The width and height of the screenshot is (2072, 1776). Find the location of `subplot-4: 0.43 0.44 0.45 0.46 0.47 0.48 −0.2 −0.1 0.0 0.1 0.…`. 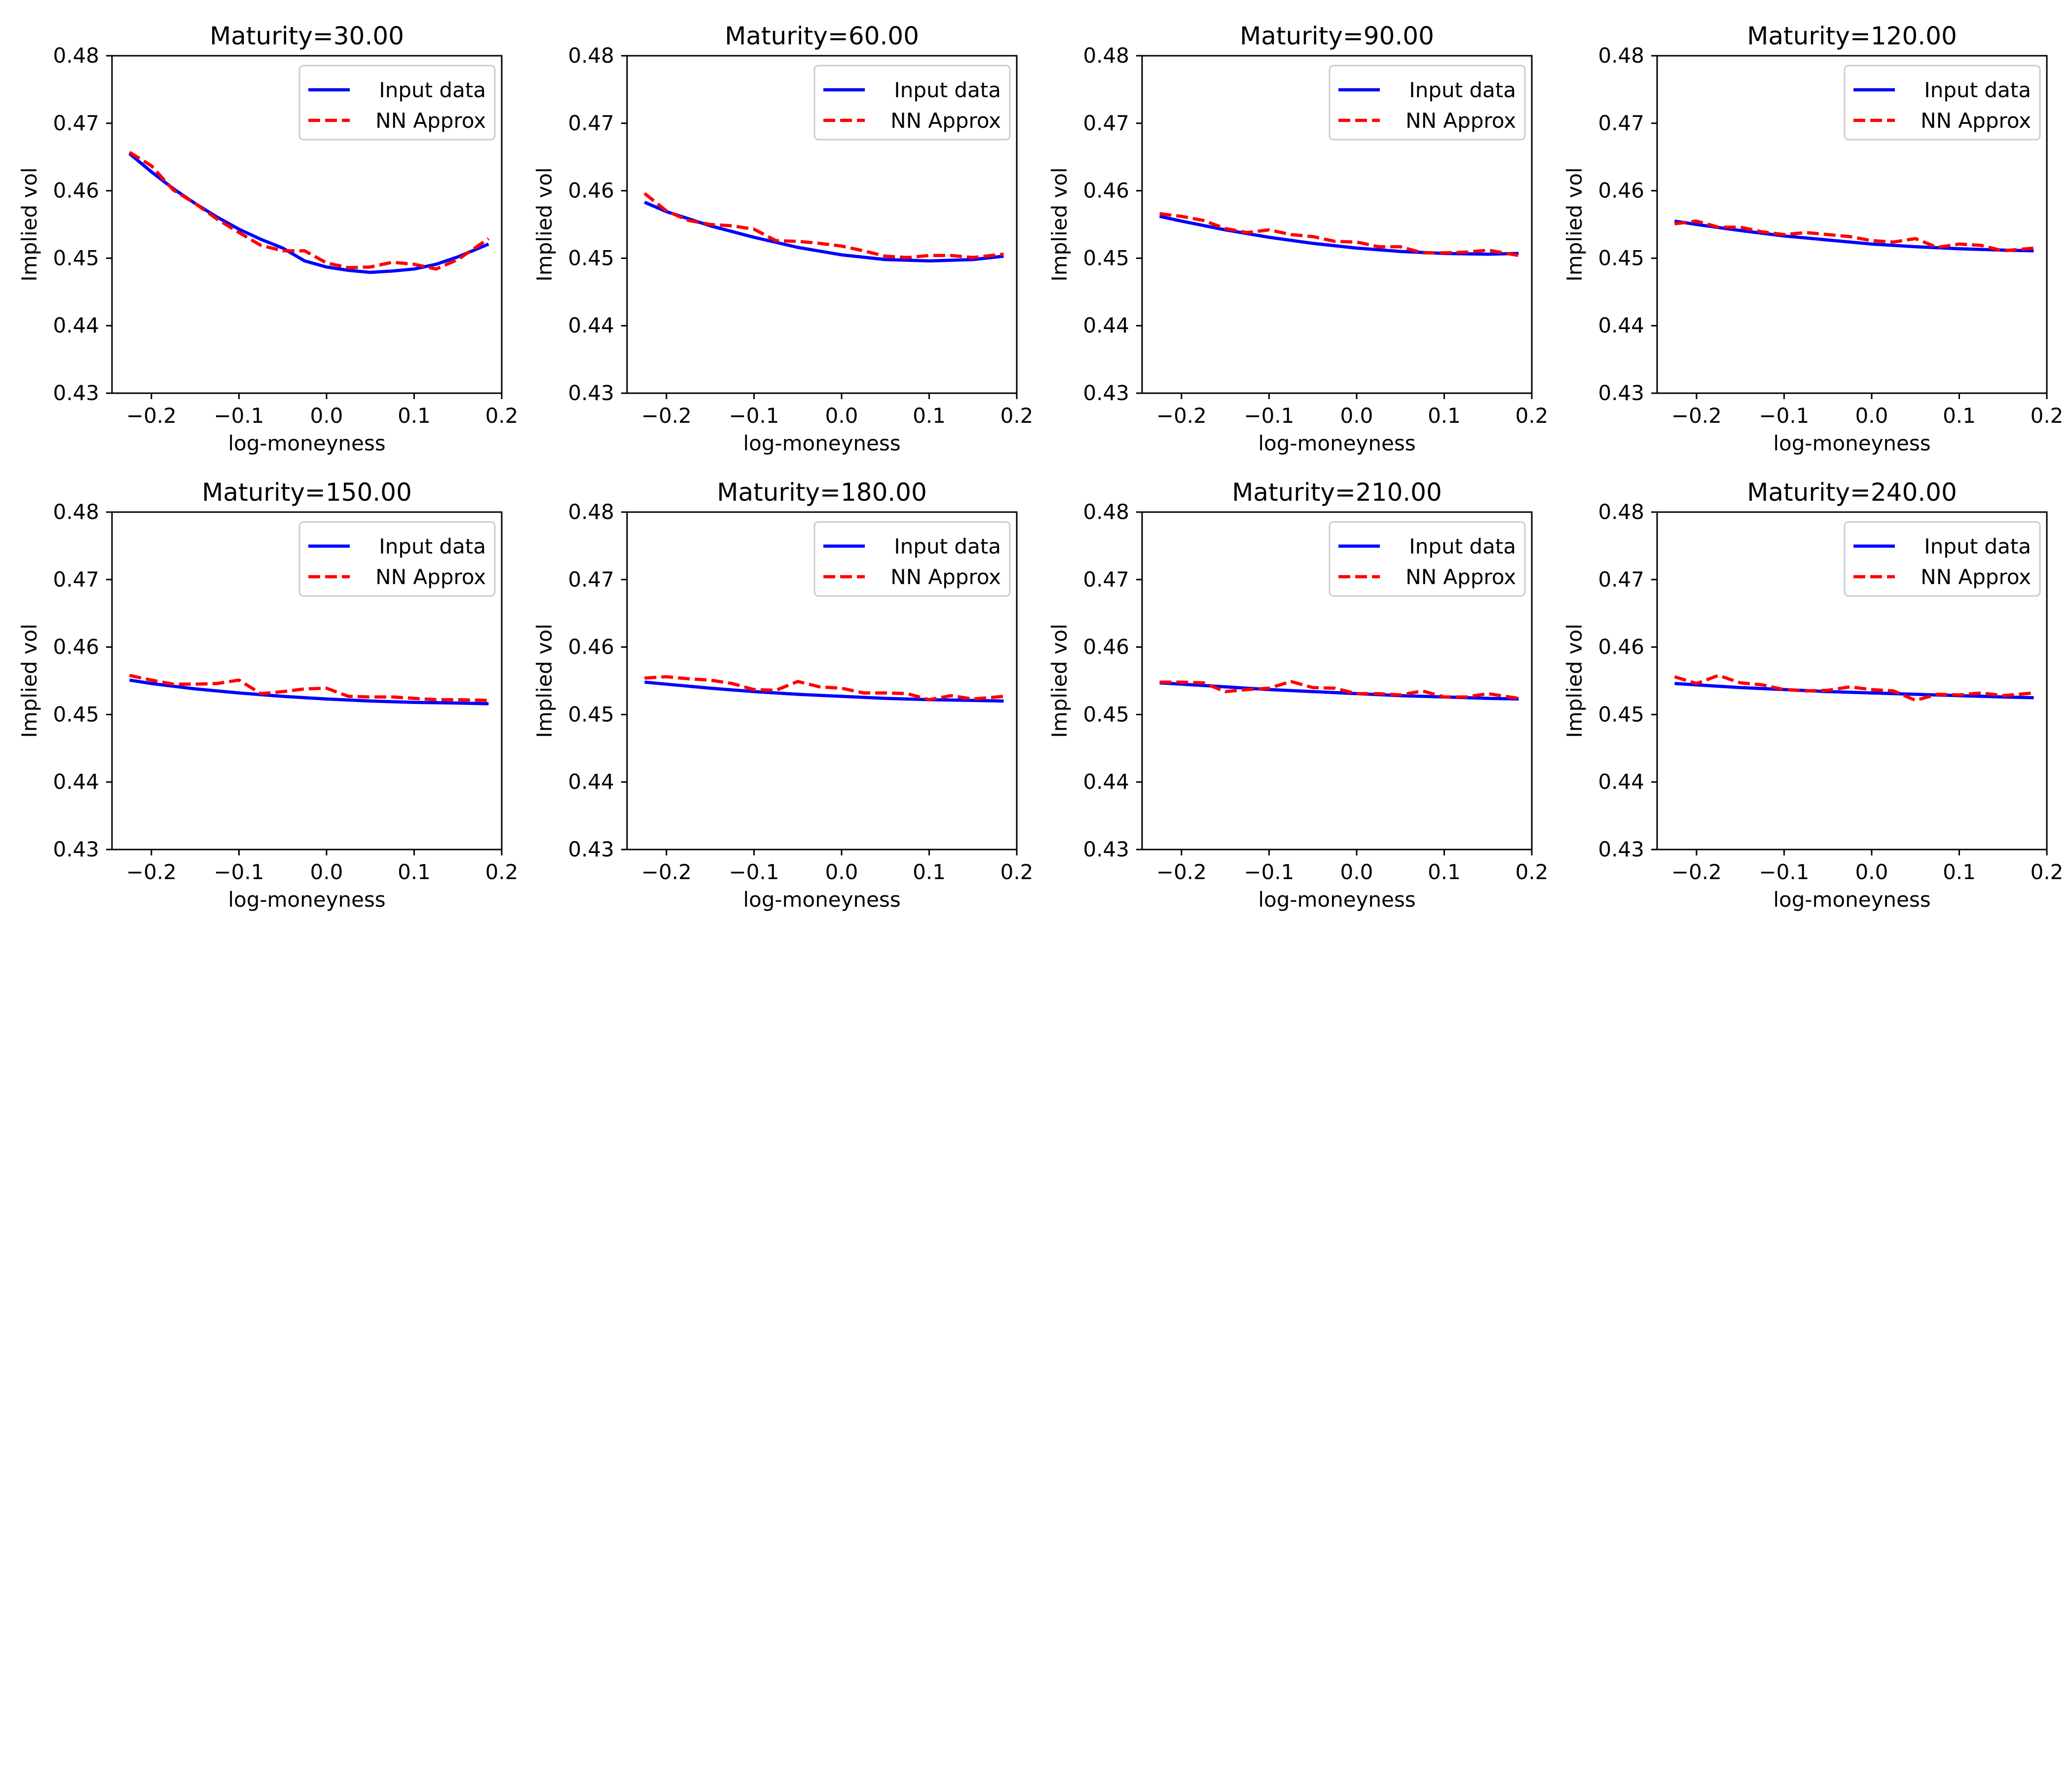

subplot-4: 0.43 0.44 0.45 0.46 0.47 0.48 −0.2 −0.1 0.0 0.1 0.… is located at coordinates (1813, 239).